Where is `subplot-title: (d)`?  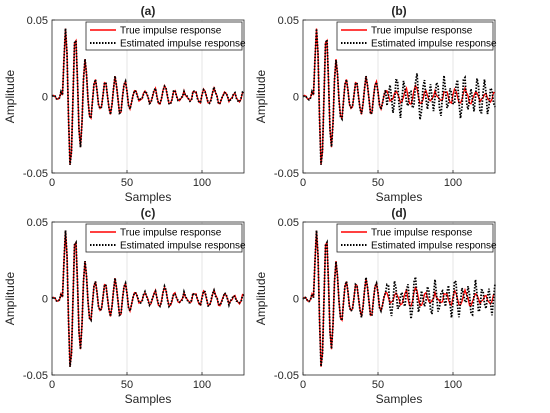 subplot-title: (d) is located at coordinates (398, 213).